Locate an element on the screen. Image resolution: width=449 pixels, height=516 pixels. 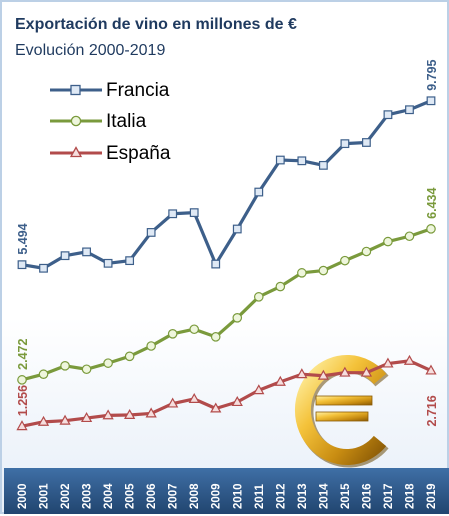
x-tick-label: 2000 is located at coordinates (23, 496).